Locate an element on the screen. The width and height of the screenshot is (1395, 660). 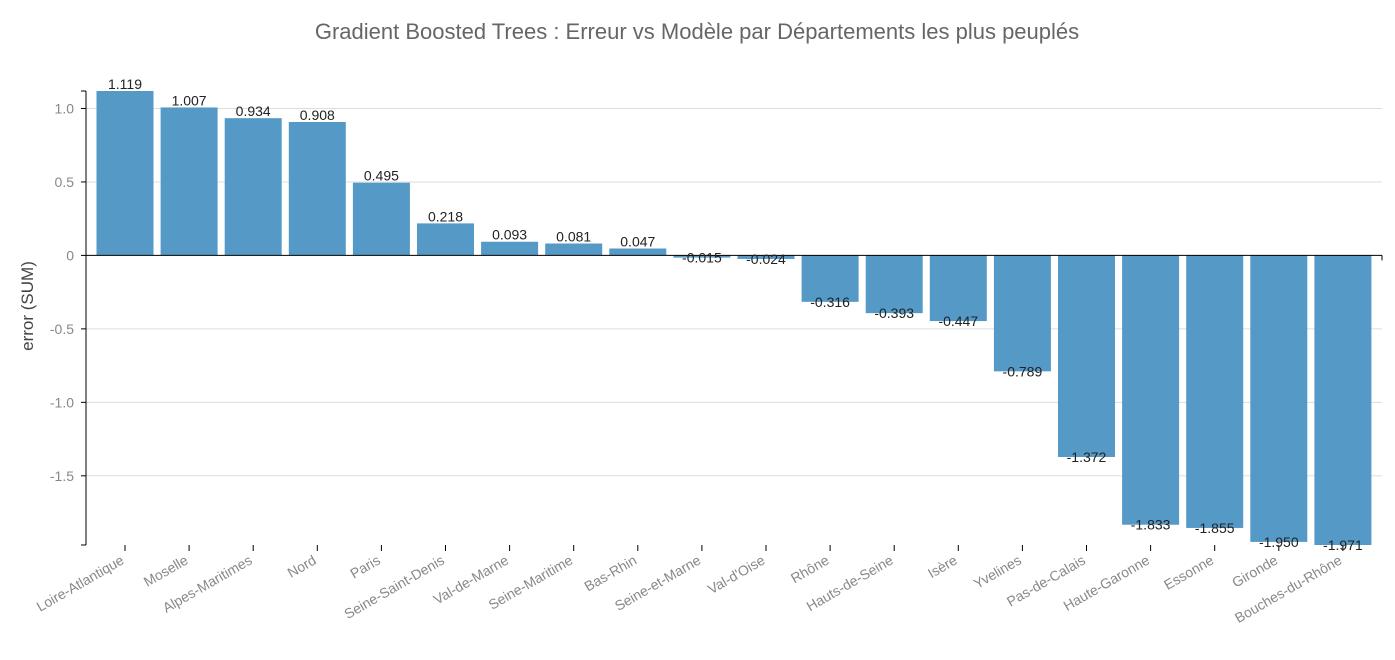
data-label: -1.950 is located at coordinates (1279, 542).